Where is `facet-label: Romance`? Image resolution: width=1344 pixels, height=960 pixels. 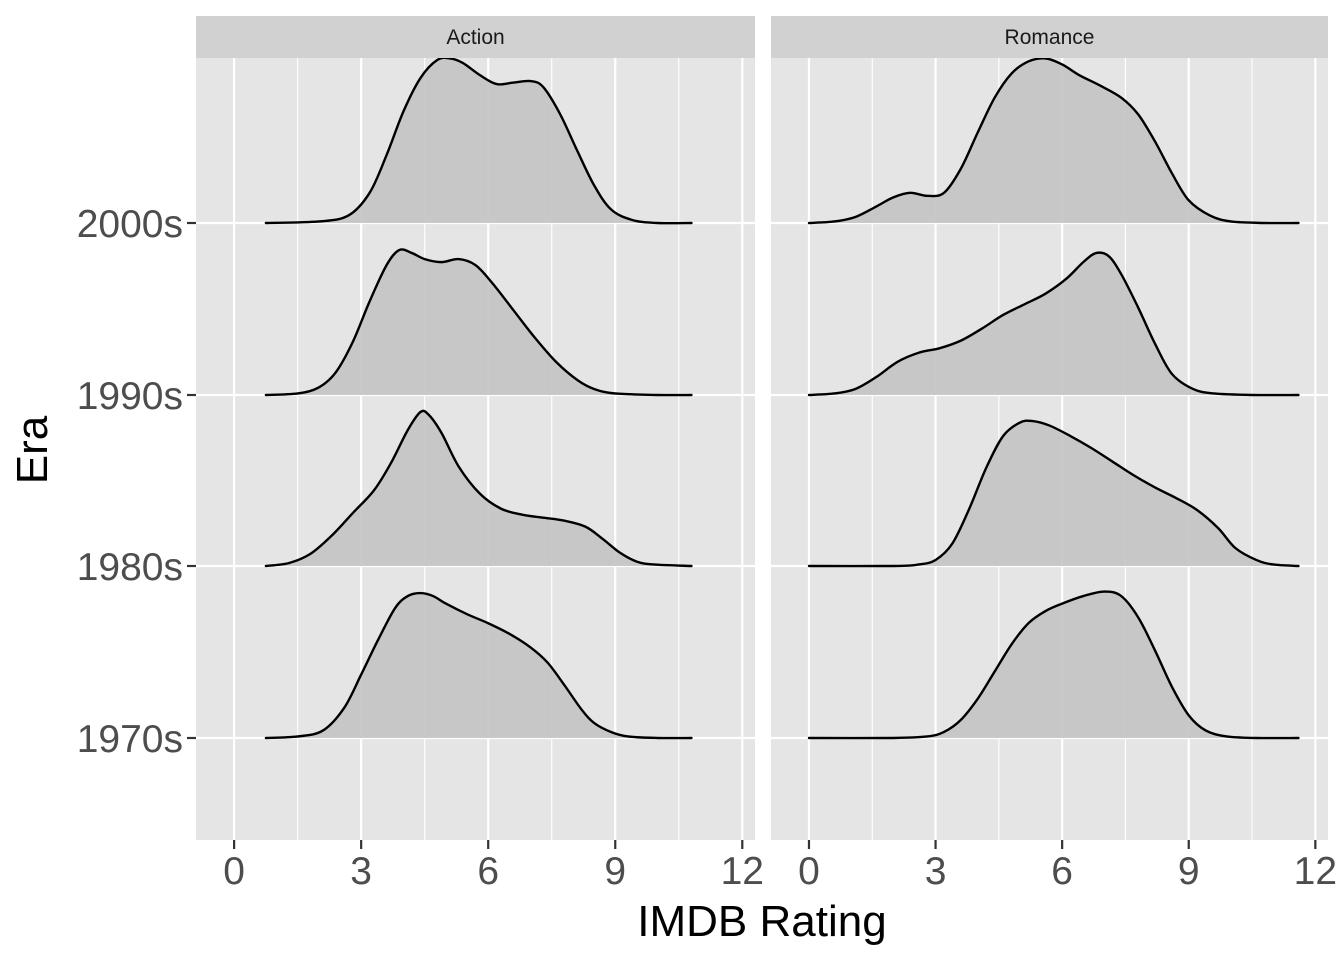
facet-label: Romance is located at coordinates (1050, 37).